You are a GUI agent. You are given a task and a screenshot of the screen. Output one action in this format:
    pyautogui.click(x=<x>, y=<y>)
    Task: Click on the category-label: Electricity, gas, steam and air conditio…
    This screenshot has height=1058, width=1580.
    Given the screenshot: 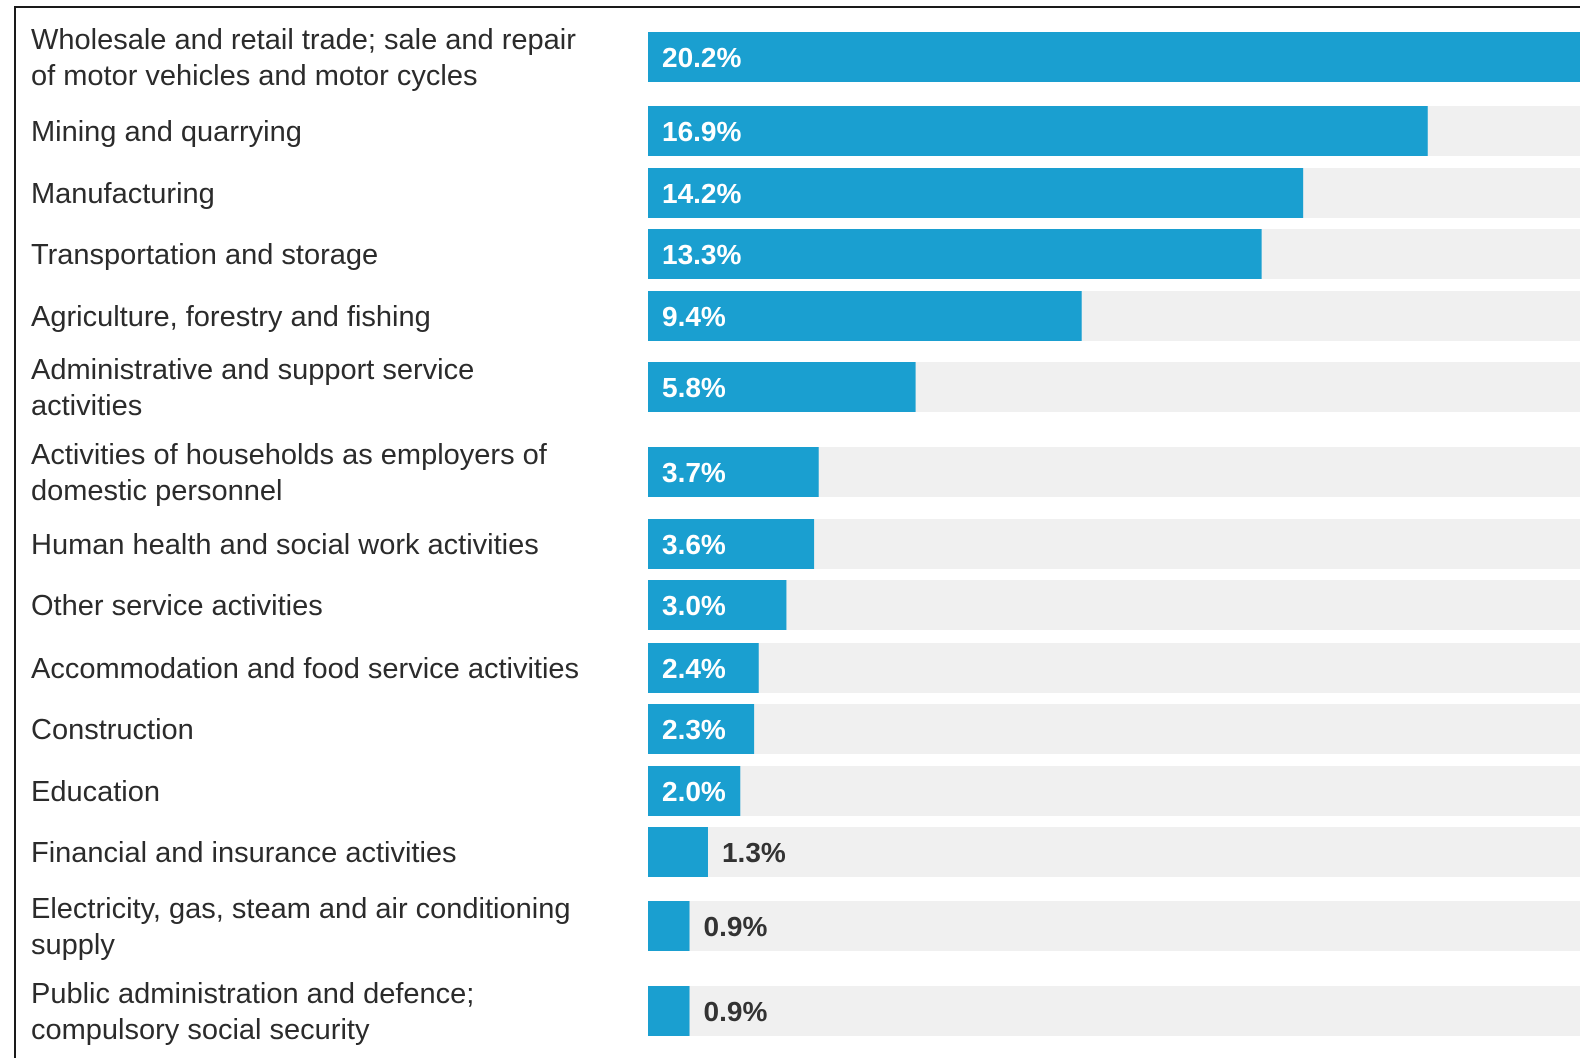 What is the action you would take?
    pyautogui.click(x=300, y=927)
    